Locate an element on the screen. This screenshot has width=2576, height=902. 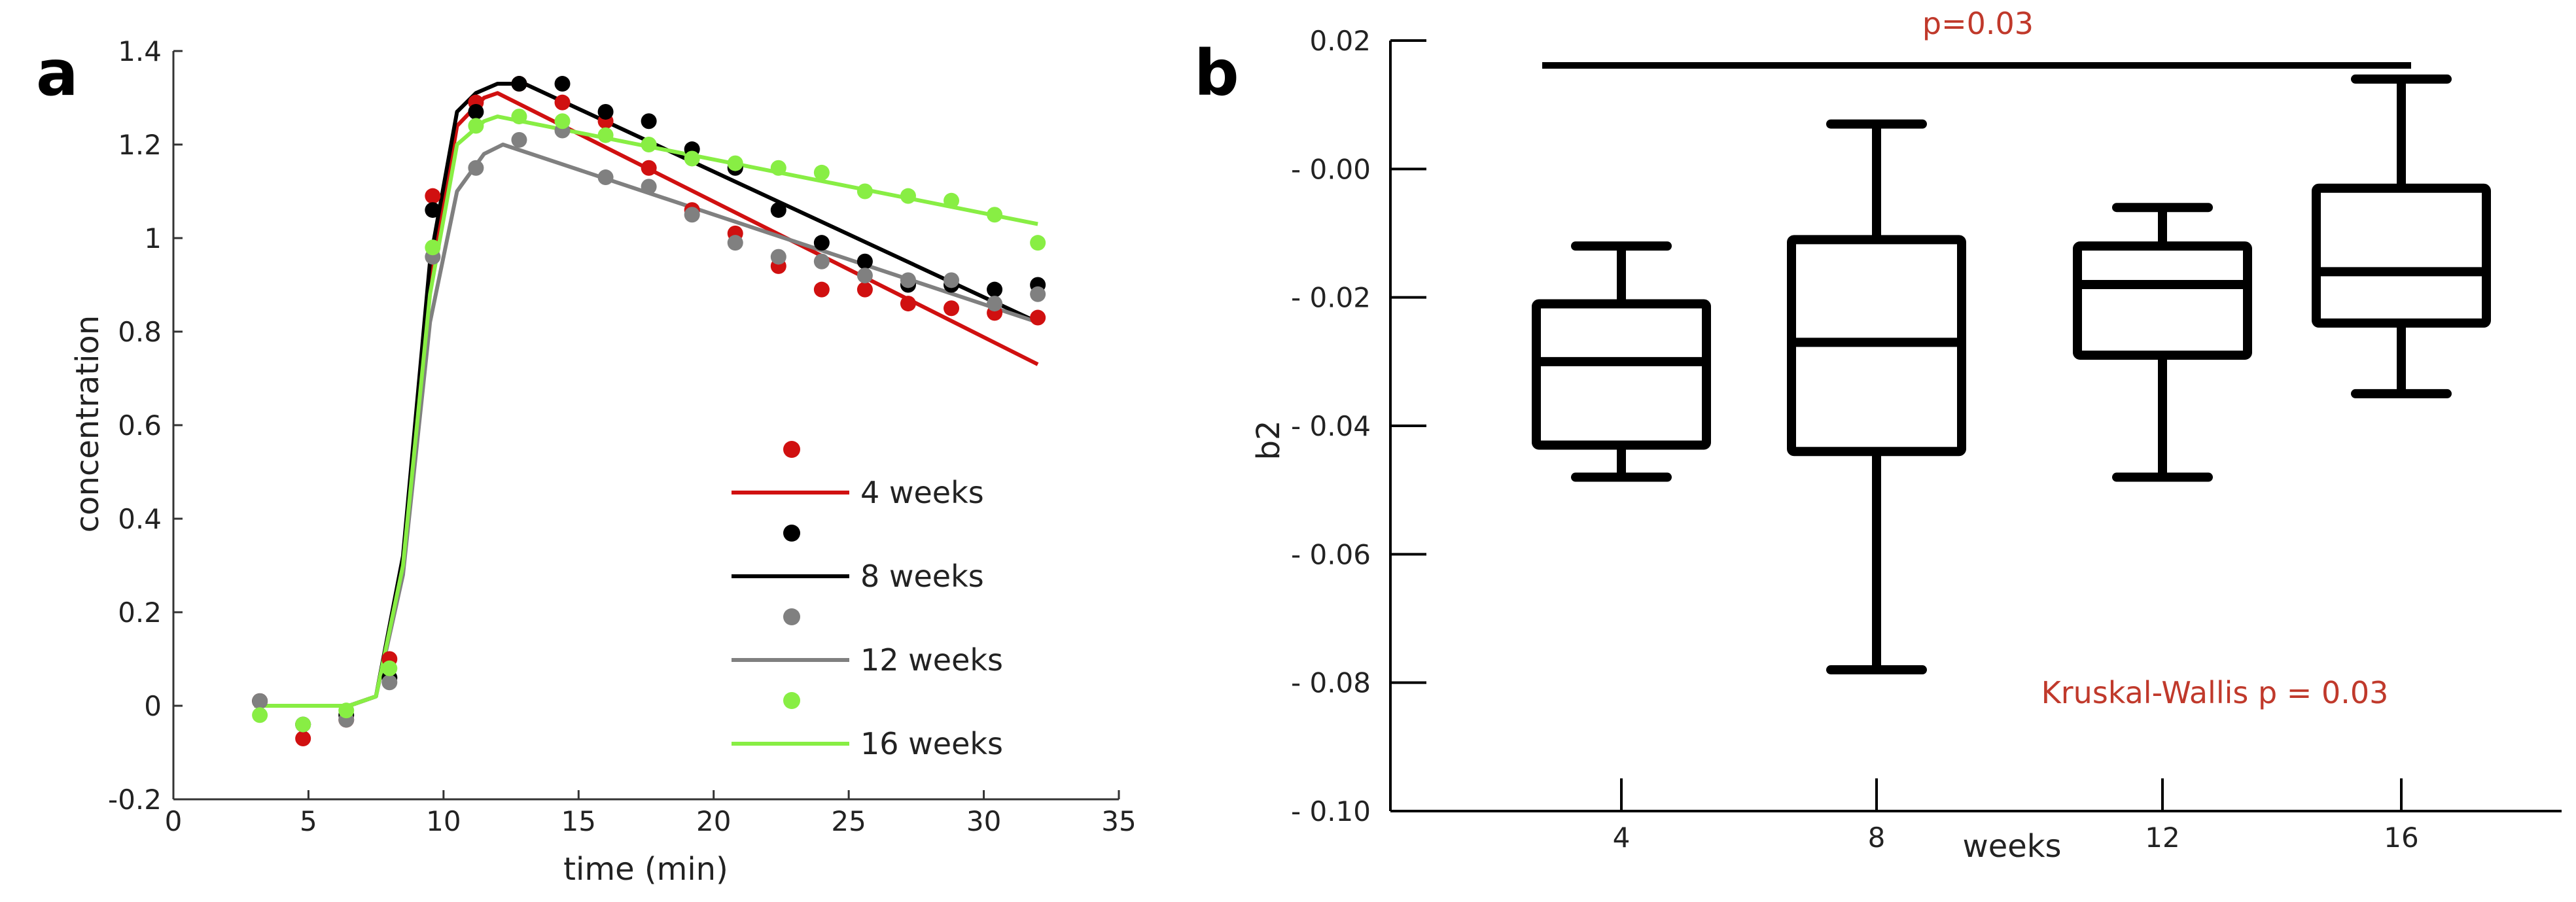
x-tick-label-a: 0 is located at coordinates (174, 821).